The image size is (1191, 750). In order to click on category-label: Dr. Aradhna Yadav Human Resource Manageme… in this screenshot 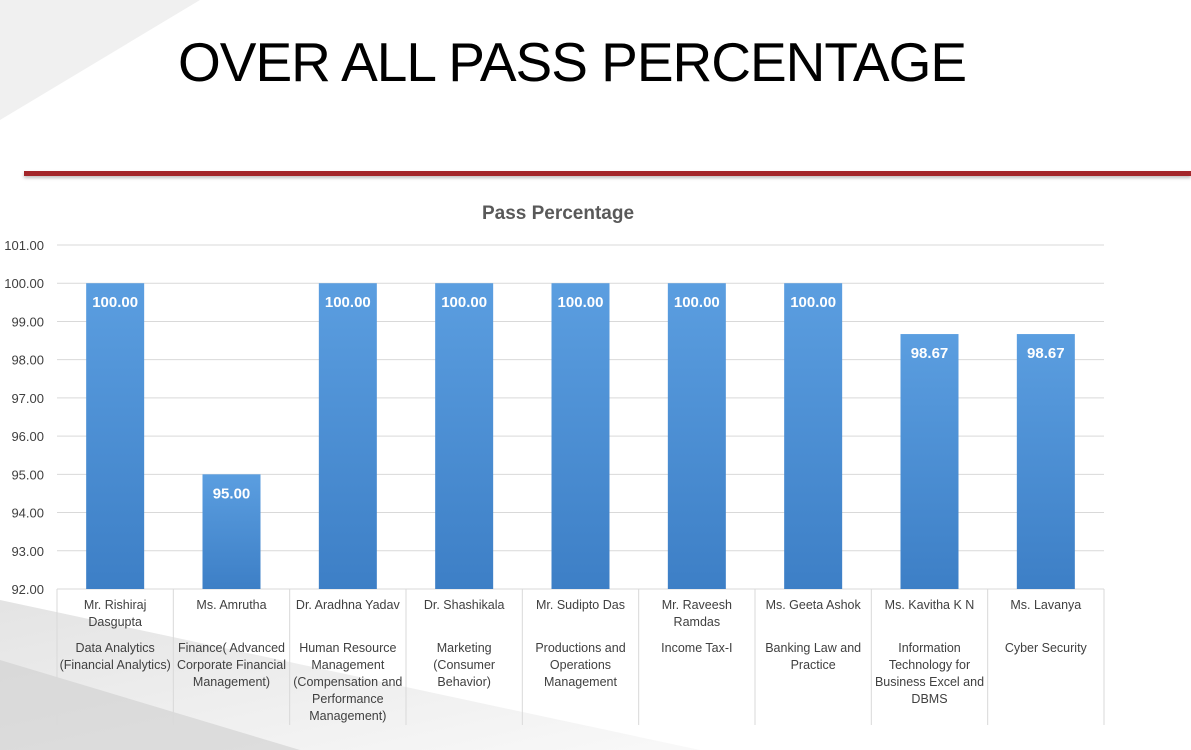, I will do `click(348, 661)`.